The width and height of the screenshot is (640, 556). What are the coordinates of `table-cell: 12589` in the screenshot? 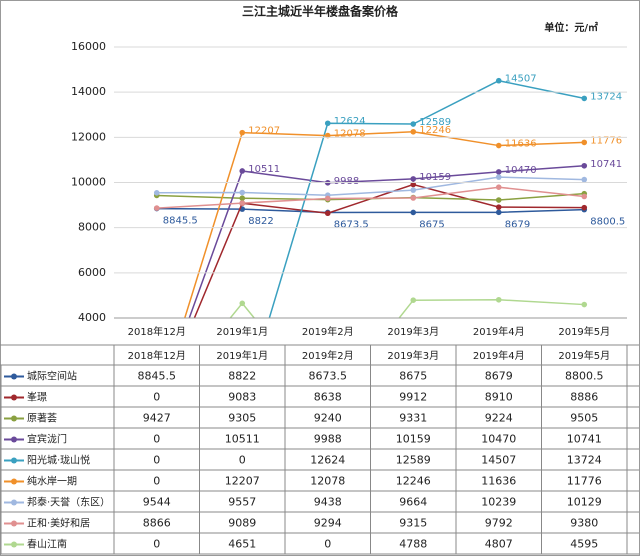 It's located at (413, 460).